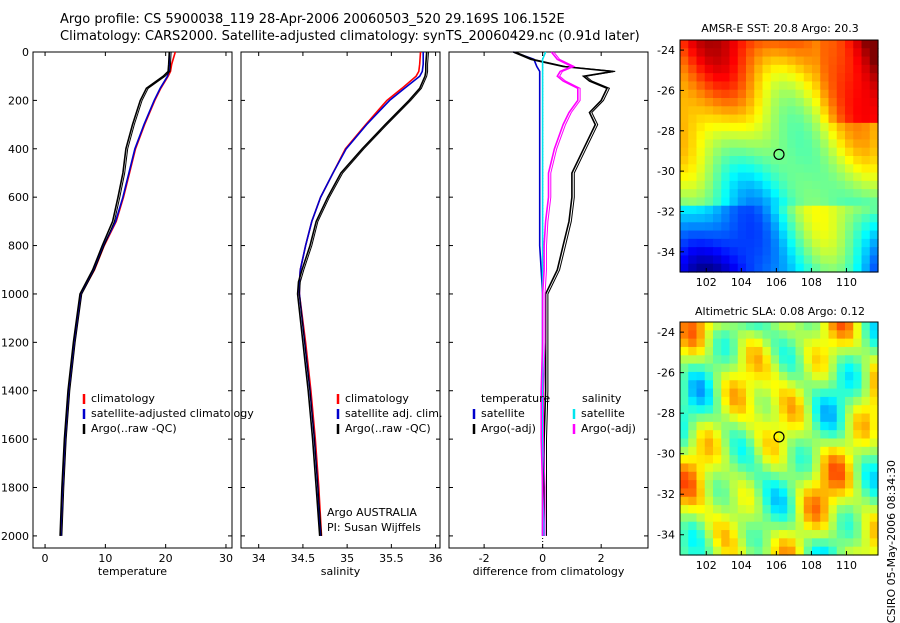  What do you see at coordinates (132, 571) in the screenshot?
I see `x-axis-label: temperature` at bounding box center [132, 571].